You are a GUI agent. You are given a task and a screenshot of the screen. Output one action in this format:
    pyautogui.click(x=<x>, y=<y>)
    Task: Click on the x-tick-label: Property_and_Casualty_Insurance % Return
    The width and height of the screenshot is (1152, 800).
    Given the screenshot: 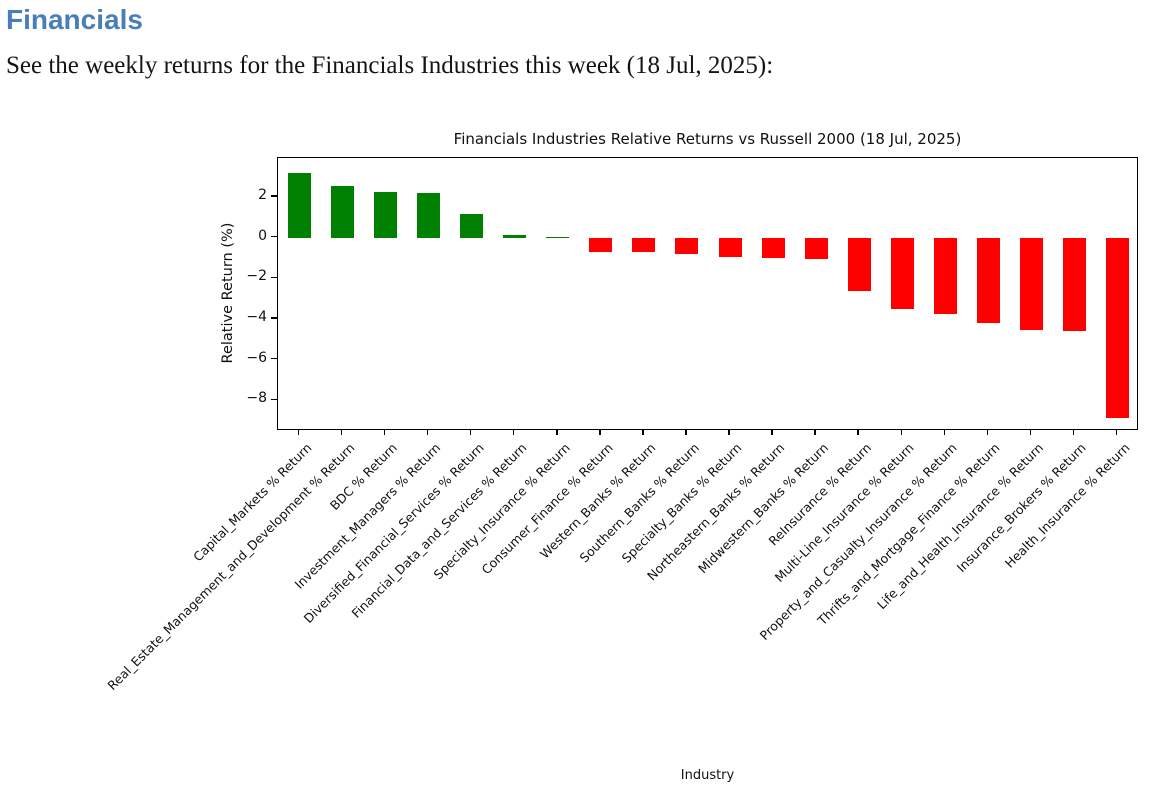 What is the action you would take?
    pyautogui.click(x=858, y=541)
    